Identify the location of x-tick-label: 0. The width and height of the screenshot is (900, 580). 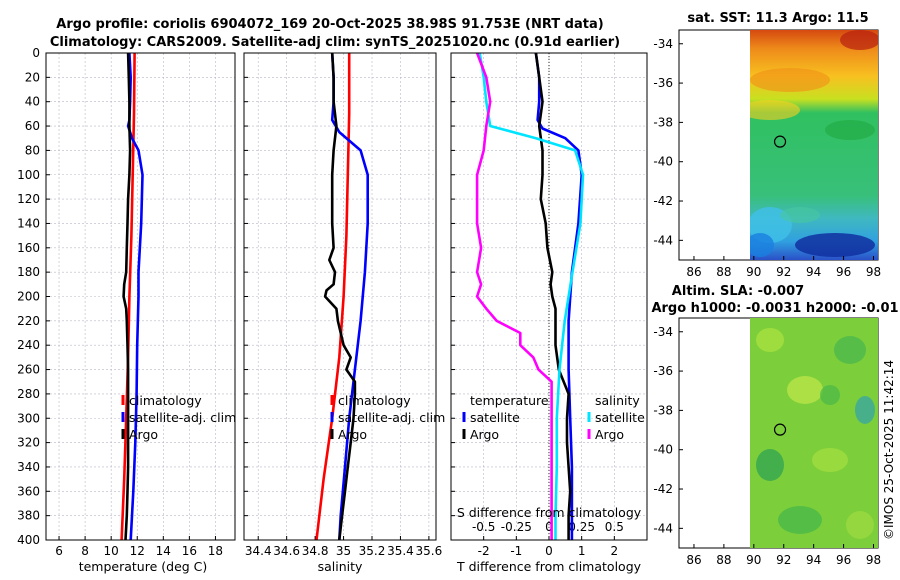
(549, 551).